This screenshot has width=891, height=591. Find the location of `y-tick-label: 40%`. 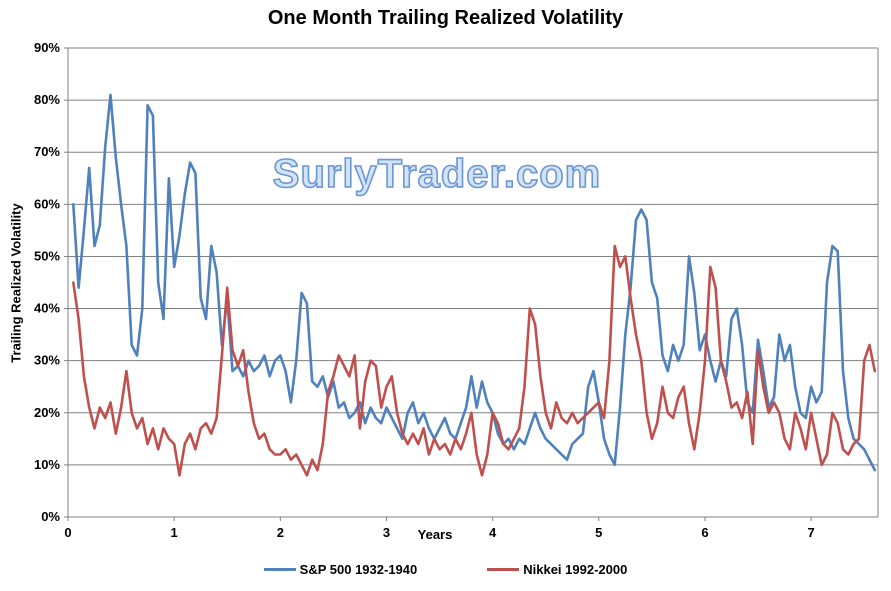

y-tick-label: 40% is located at coordinates (47, 308).